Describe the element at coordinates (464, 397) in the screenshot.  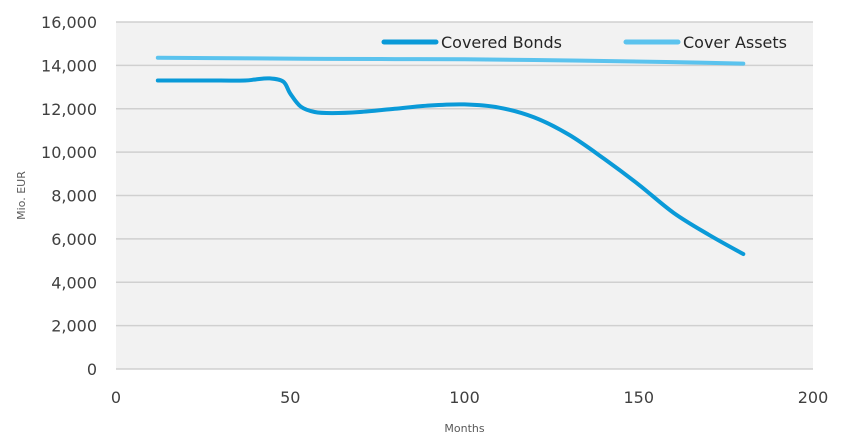
I see `x-tick-label: 100` at that location.